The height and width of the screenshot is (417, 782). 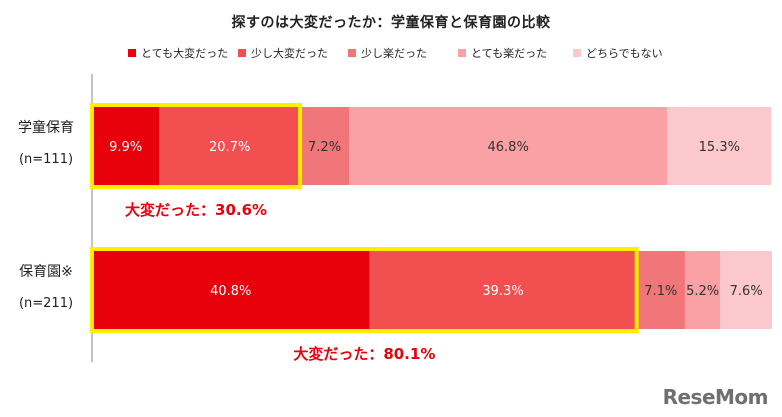 What do you see at coordinates (394, 53) in the screenshot?
I see `legend-label: 少し楽だった` at bounding box center [394, 53].